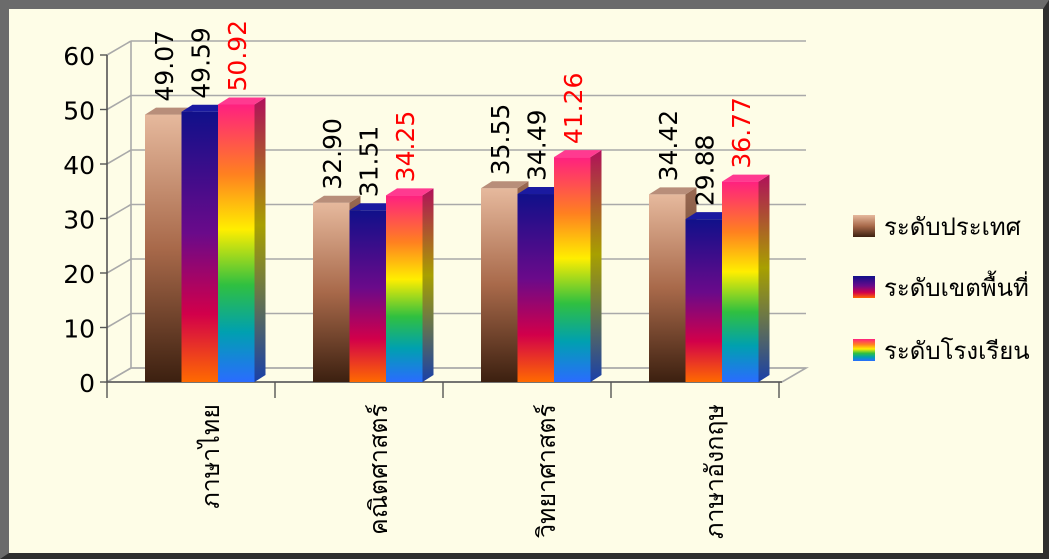 Image resolution: width=1049 pixels, height=559 pixels. Describe the element at coordinates (714, 471) in the screenshot. I see `category-label: ภาษาอังกฤษ` at that location.